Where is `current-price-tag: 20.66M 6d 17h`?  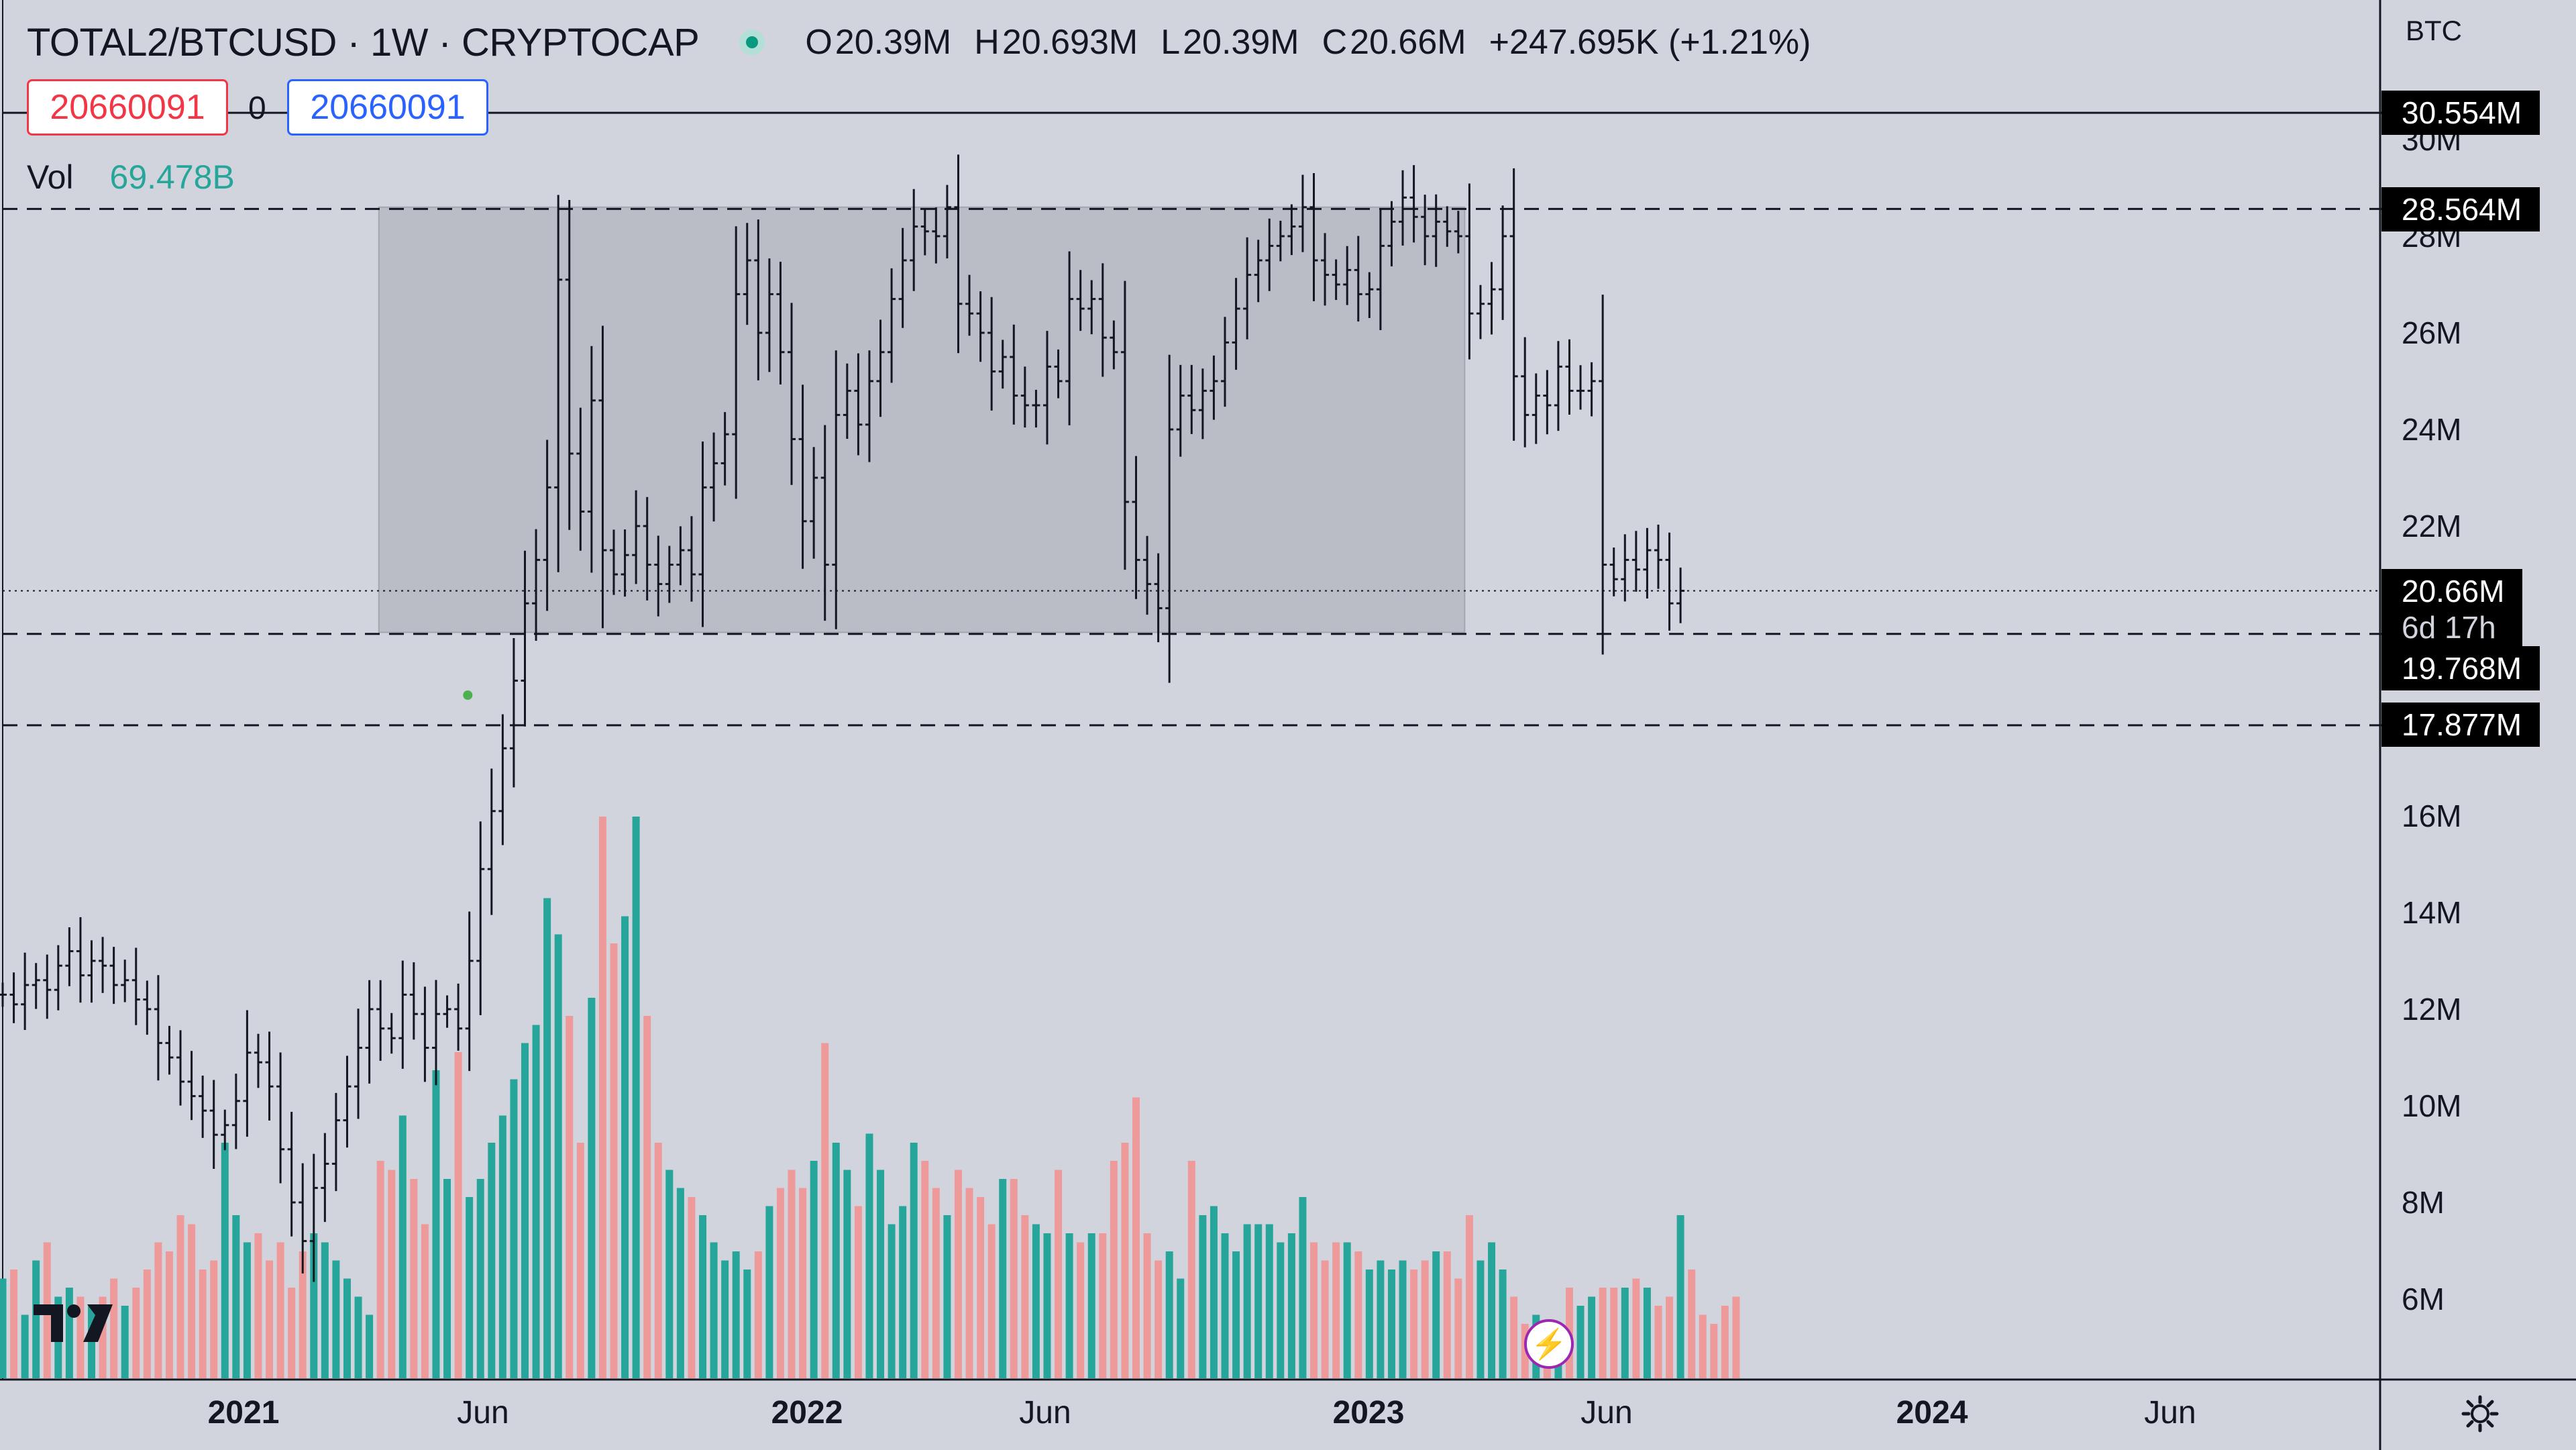 current-price-tag: 20.66M 6d 17h is located at coordinates (2451, 608).